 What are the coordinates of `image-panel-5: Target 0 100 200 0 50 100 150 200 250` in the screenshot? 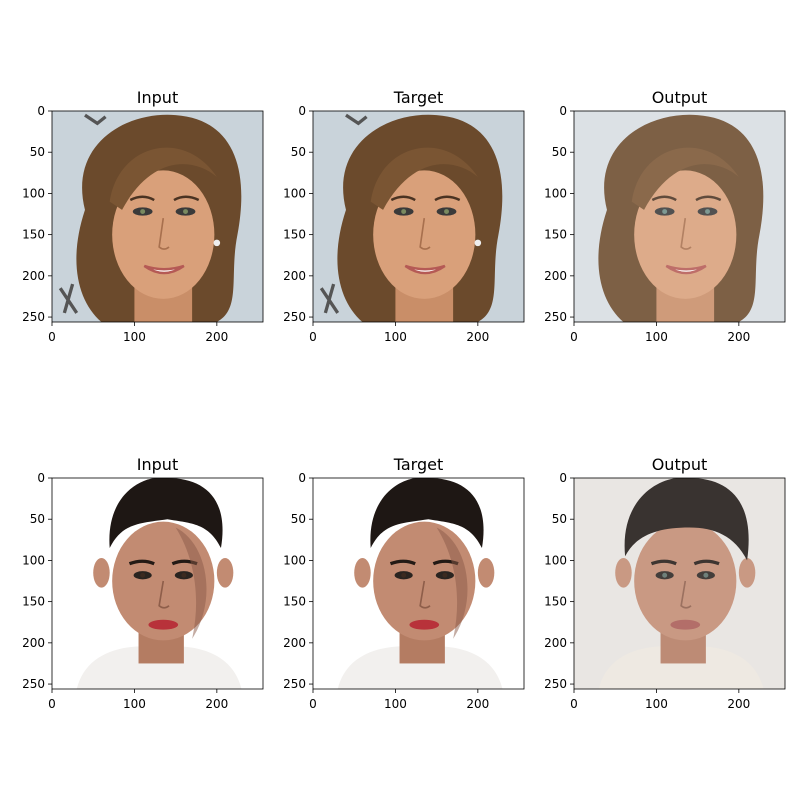 It's located at (404, 583).